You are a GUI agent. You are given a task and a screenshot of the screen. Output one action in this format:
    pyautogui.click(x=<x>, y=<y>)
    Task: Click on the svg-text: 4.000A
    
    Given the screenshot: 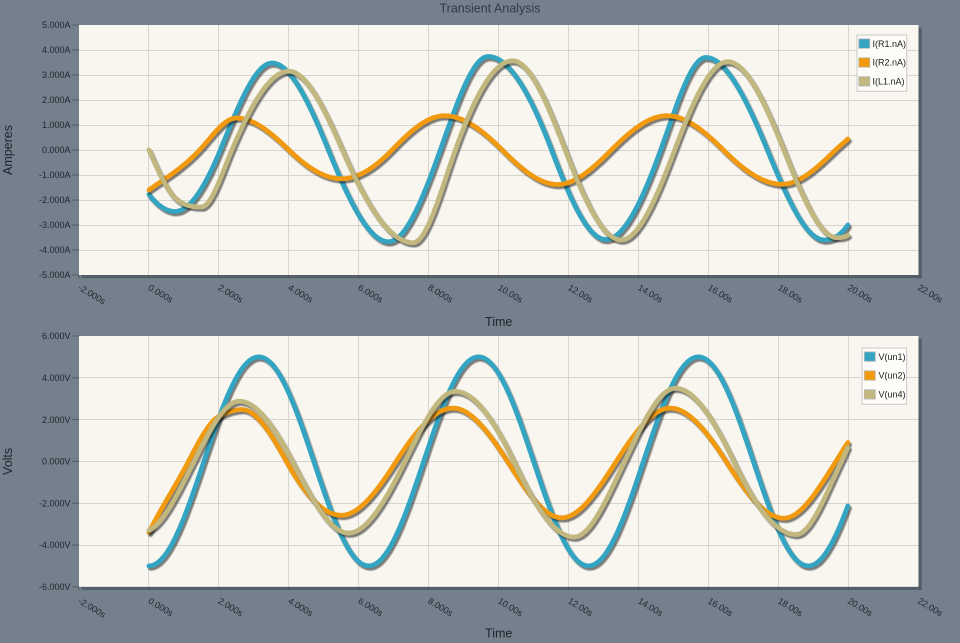 What is the action you would take?
    pyautogui.click(x=56, y=50)
    